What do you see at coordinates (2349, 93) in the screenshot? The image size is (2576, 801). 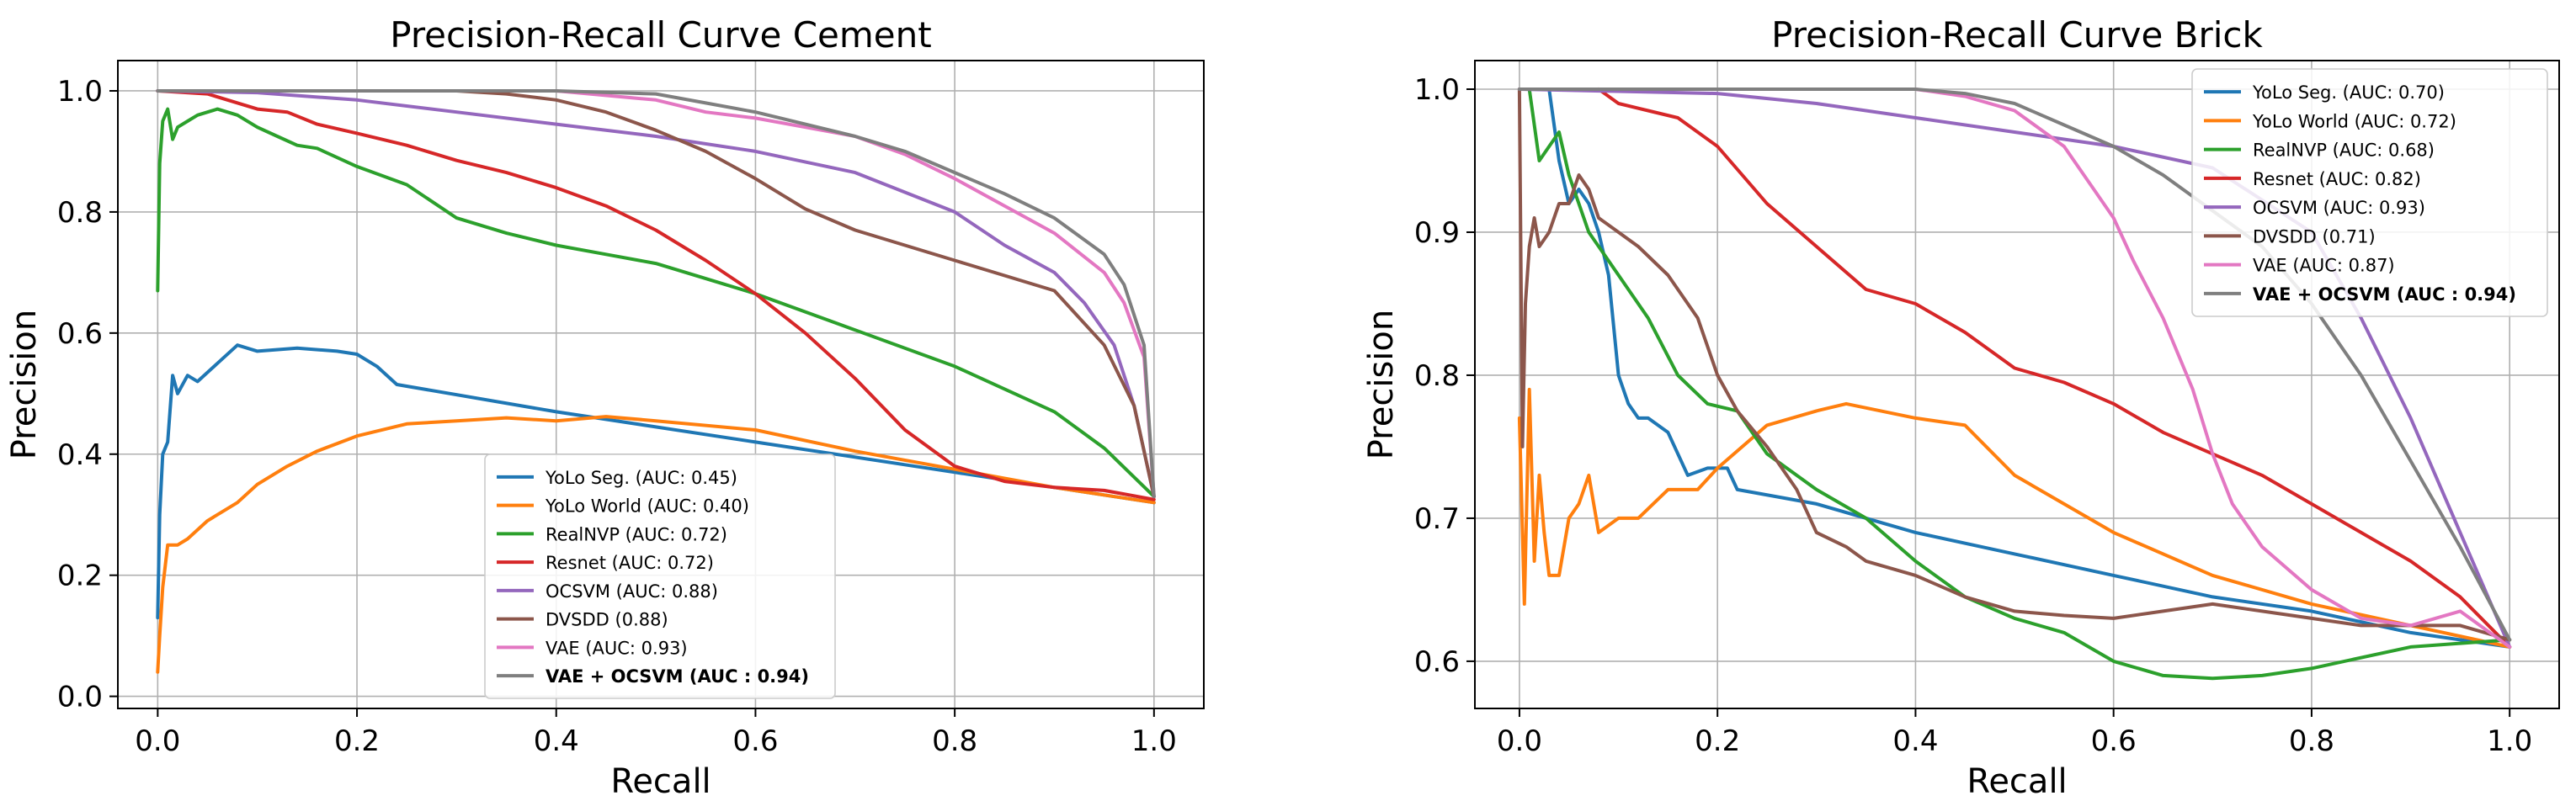 I see `legend-label: YoLo Seg. (AUC: 0.70)` at bounding box center [2349, 93].